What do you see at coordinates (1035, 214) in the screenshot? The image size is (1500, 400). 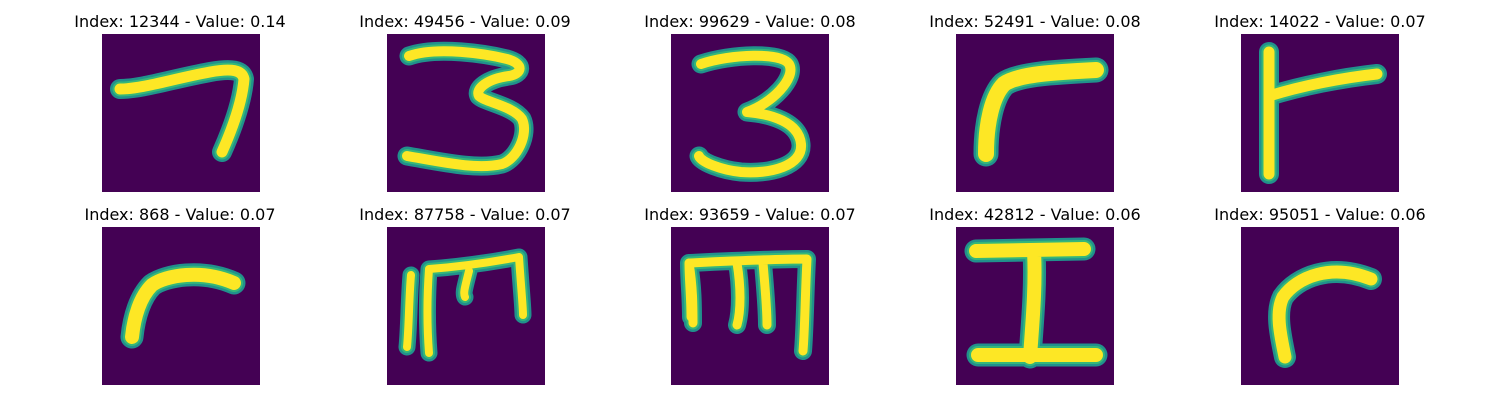 I see `panel-title: Index: 42812 - Value: 0.06` at bounding box center [1035, 214].